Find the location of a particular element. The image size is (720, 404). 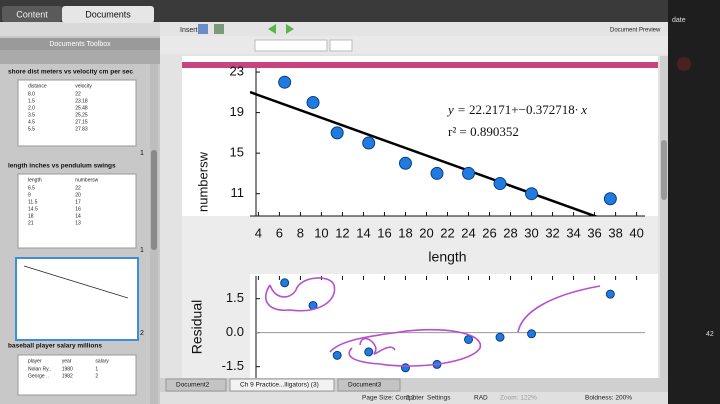

document-preview: Document Preview is located at coordinates (635, 31).